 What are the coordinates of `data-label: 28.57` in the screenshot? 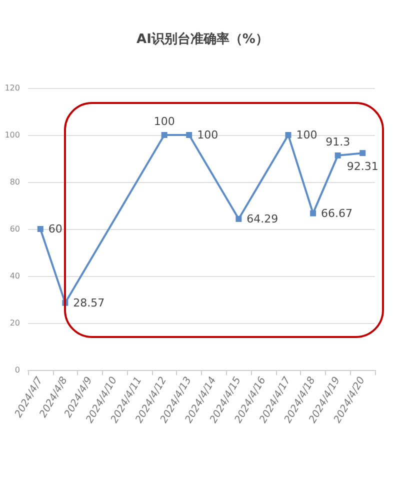 It's located at (89, 303).